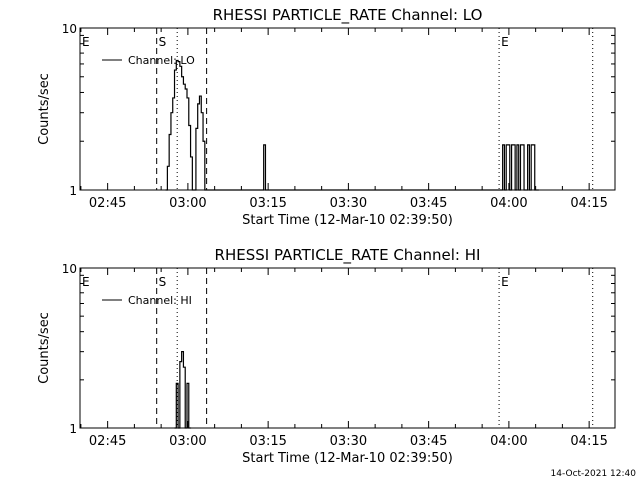 The width and height of the screenshot is (640, 480). I want to click on series-line, so click(183, 390).